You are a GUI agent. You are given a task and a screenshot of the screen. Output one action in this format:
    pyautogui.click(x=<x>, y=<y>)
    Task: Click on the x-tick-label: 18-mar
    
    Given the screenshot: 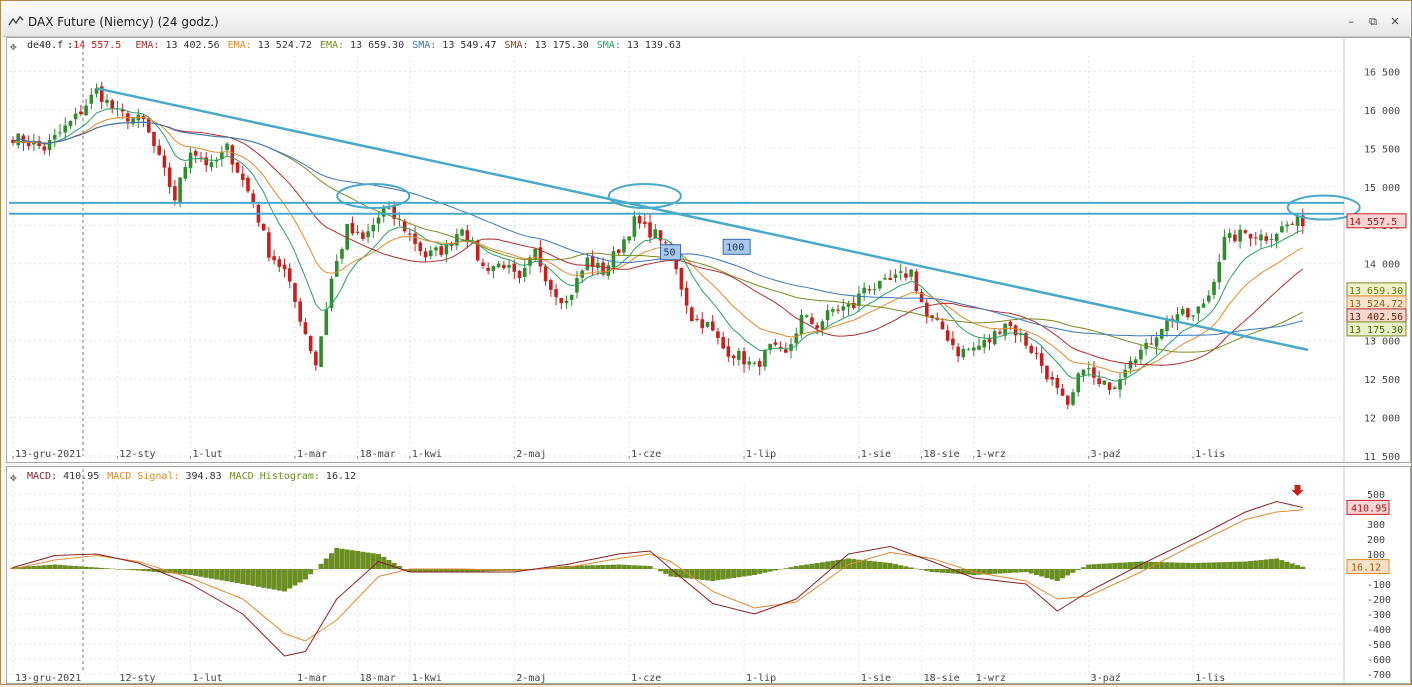 What is the action you would take?
    pyautogui.click(x=378, y=678)
    